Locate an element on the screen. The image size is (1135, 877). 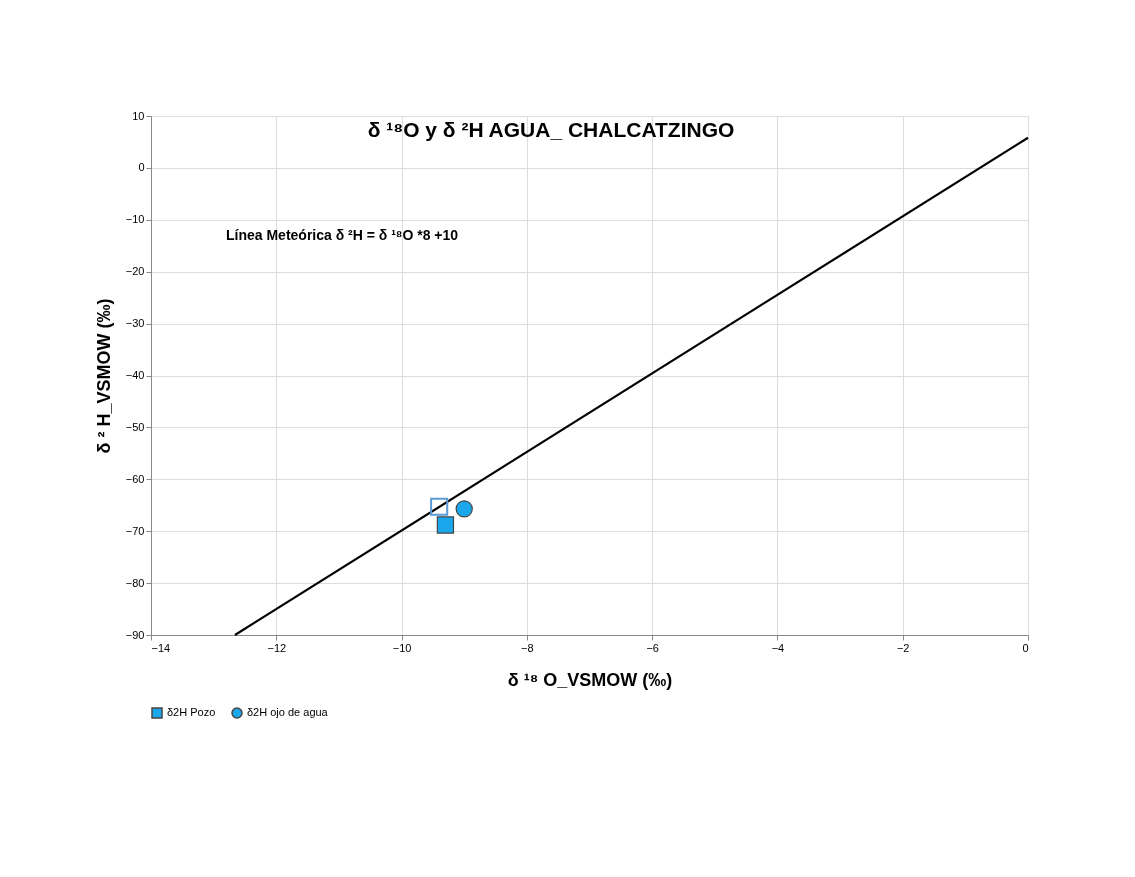
legend-label: δ2H Pozo is located at coordinates (191, 712).